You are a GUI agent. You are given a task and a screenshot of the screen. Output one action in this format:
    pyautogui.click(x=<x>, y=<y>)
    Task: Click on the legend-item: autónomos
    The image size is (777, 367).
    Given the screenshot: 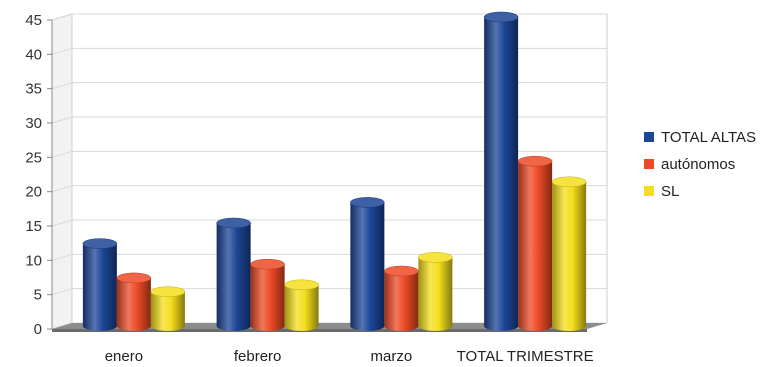 What is the action you would take?
    pyautogui.click(x=689, y=164)
    